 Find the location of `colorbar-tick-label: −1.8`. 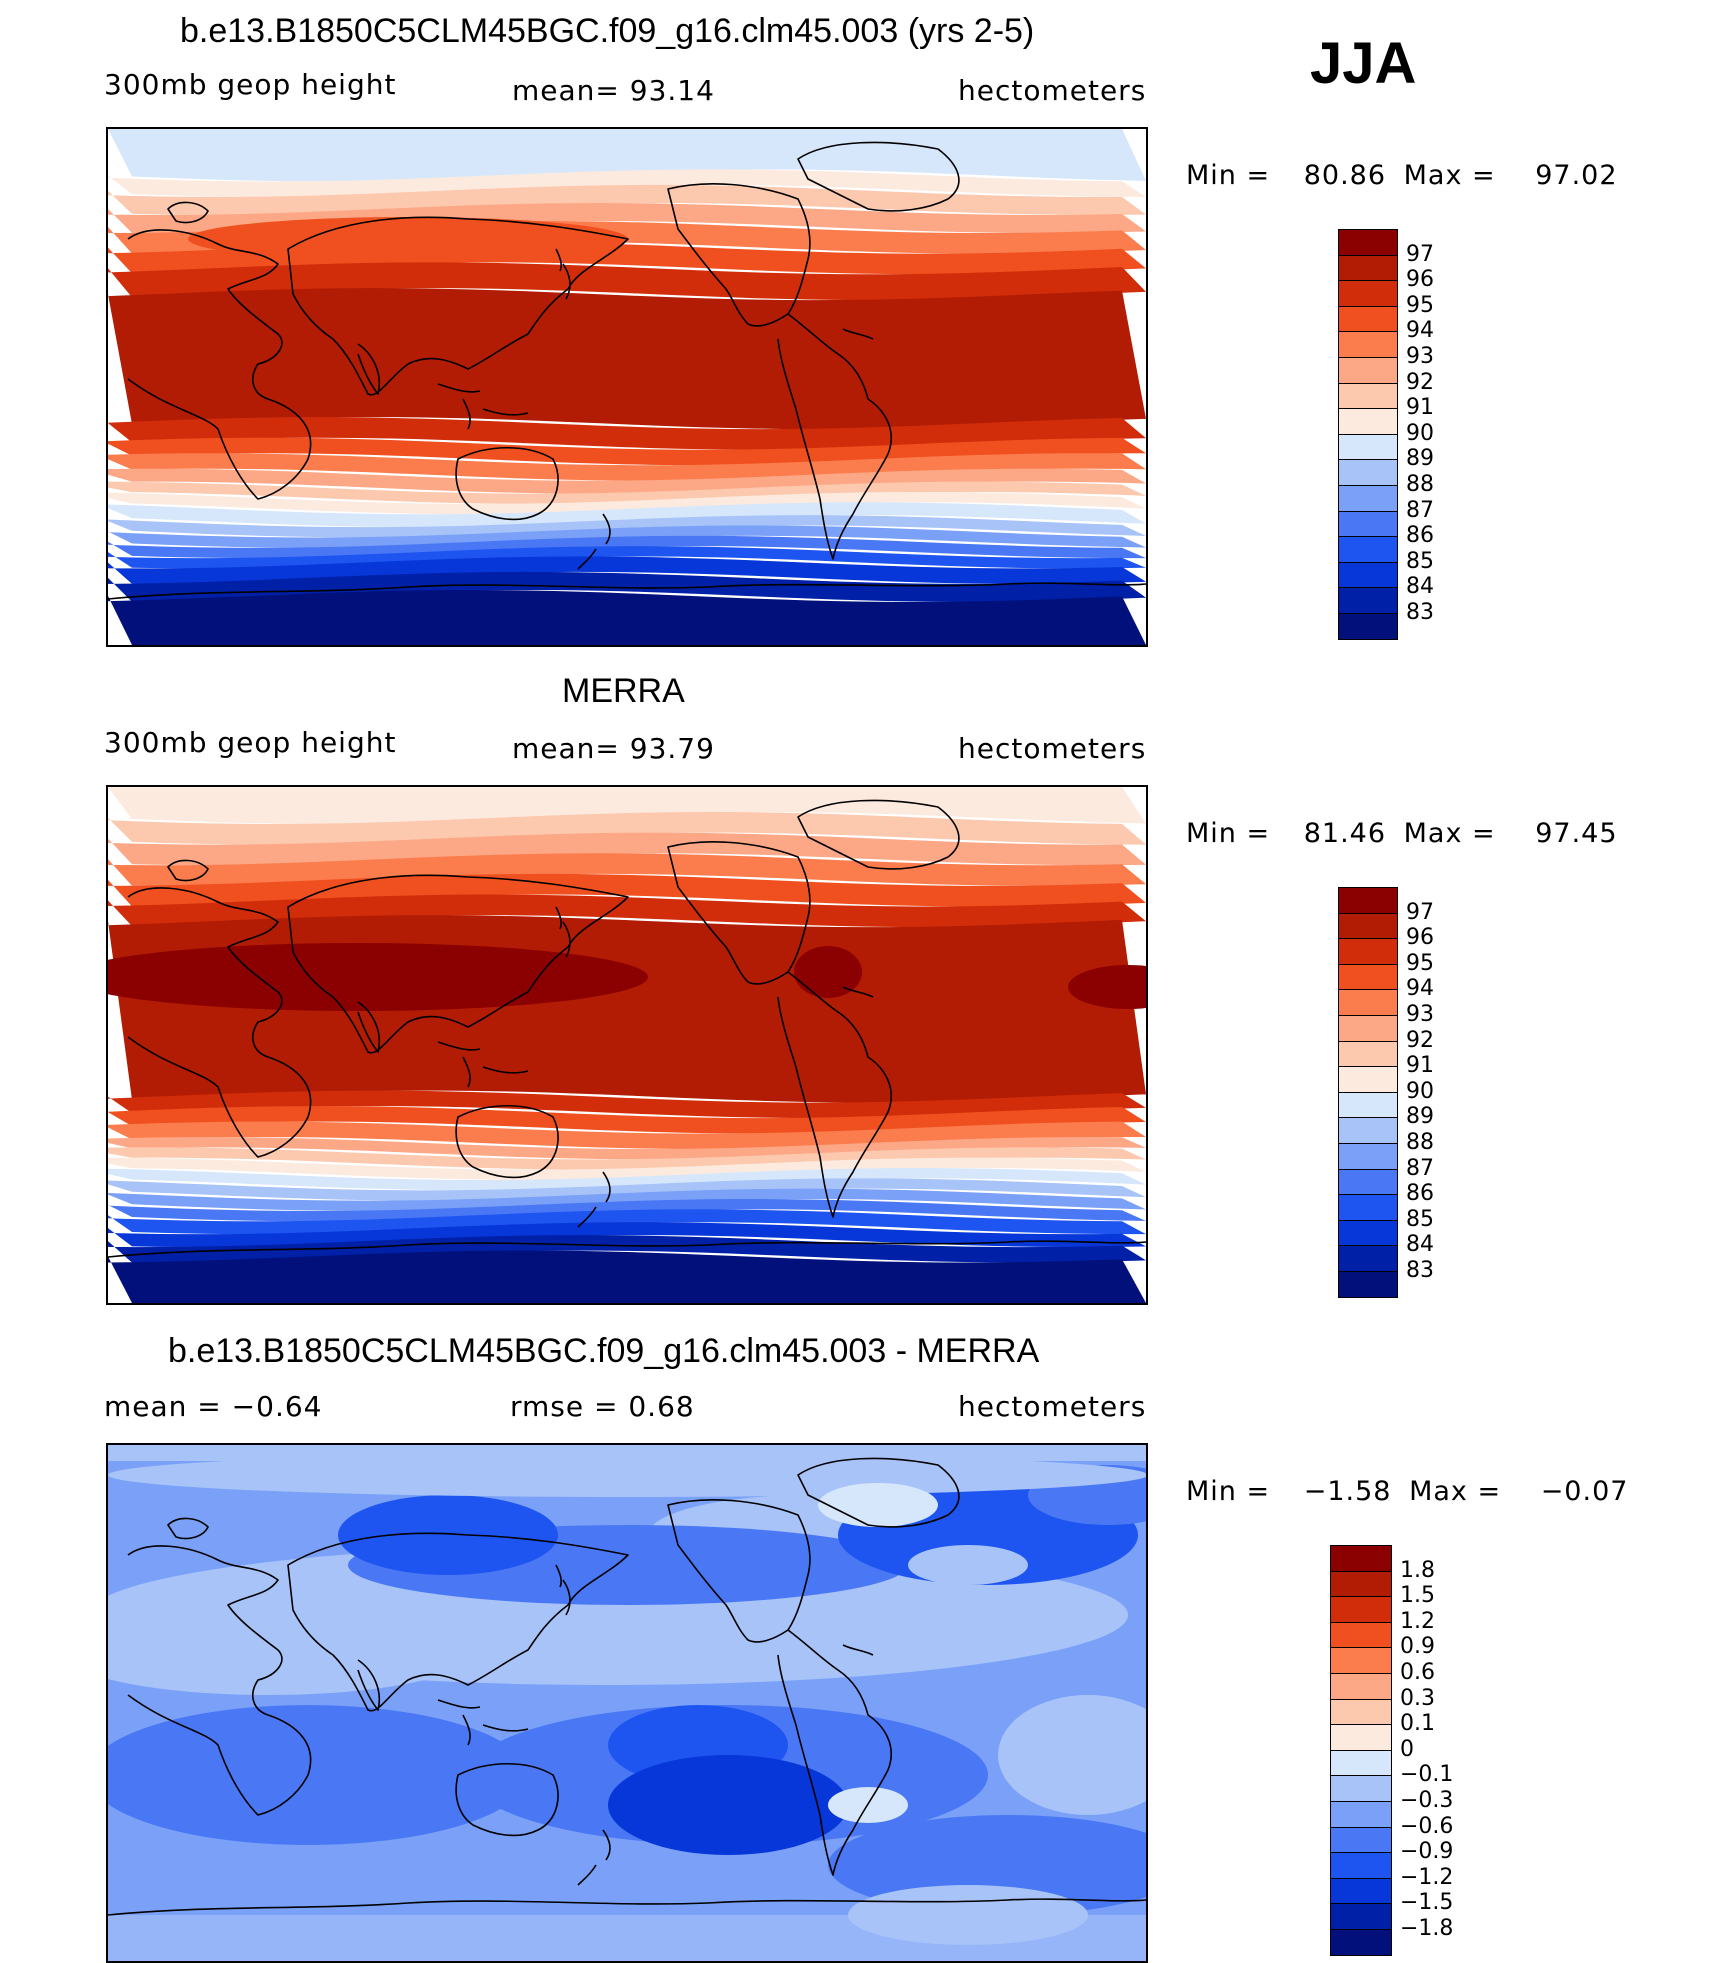

colorbar-tick-label: −1.8 is located at coordinates (1427, 1928).